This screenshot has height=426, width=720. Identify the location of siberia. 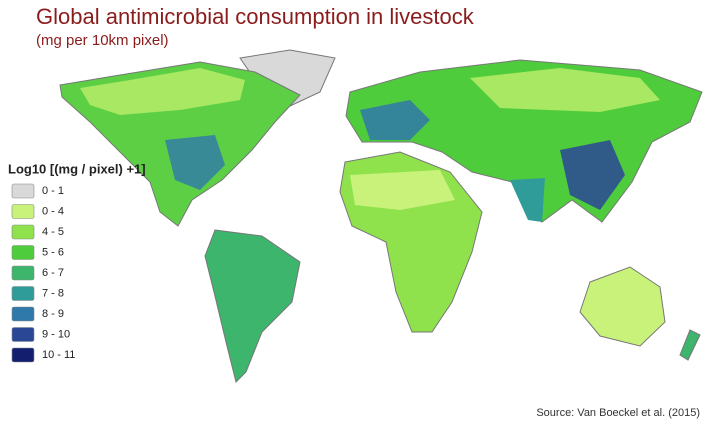
(565, 90).